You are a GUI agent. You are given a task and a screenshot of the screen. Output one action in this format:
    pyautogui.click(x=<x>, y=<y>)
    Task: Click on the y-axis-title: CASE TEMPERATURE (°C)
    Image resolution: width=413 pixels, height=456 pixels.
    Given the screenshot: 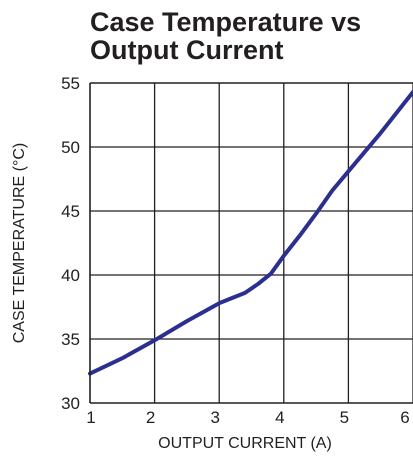 What is the action you would take?
    pyautogui.click(x=19, y=243)
    